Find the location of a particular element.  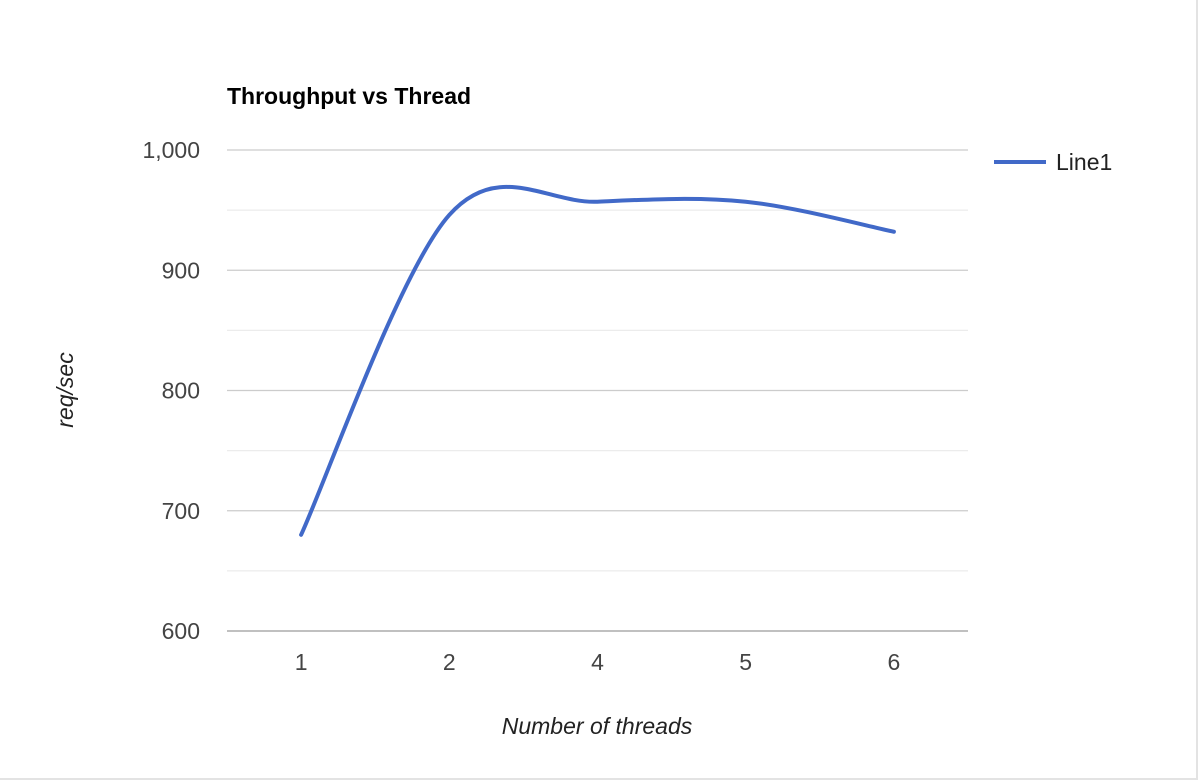

y-tick-label: 900 is located at coordinates (181, 270).